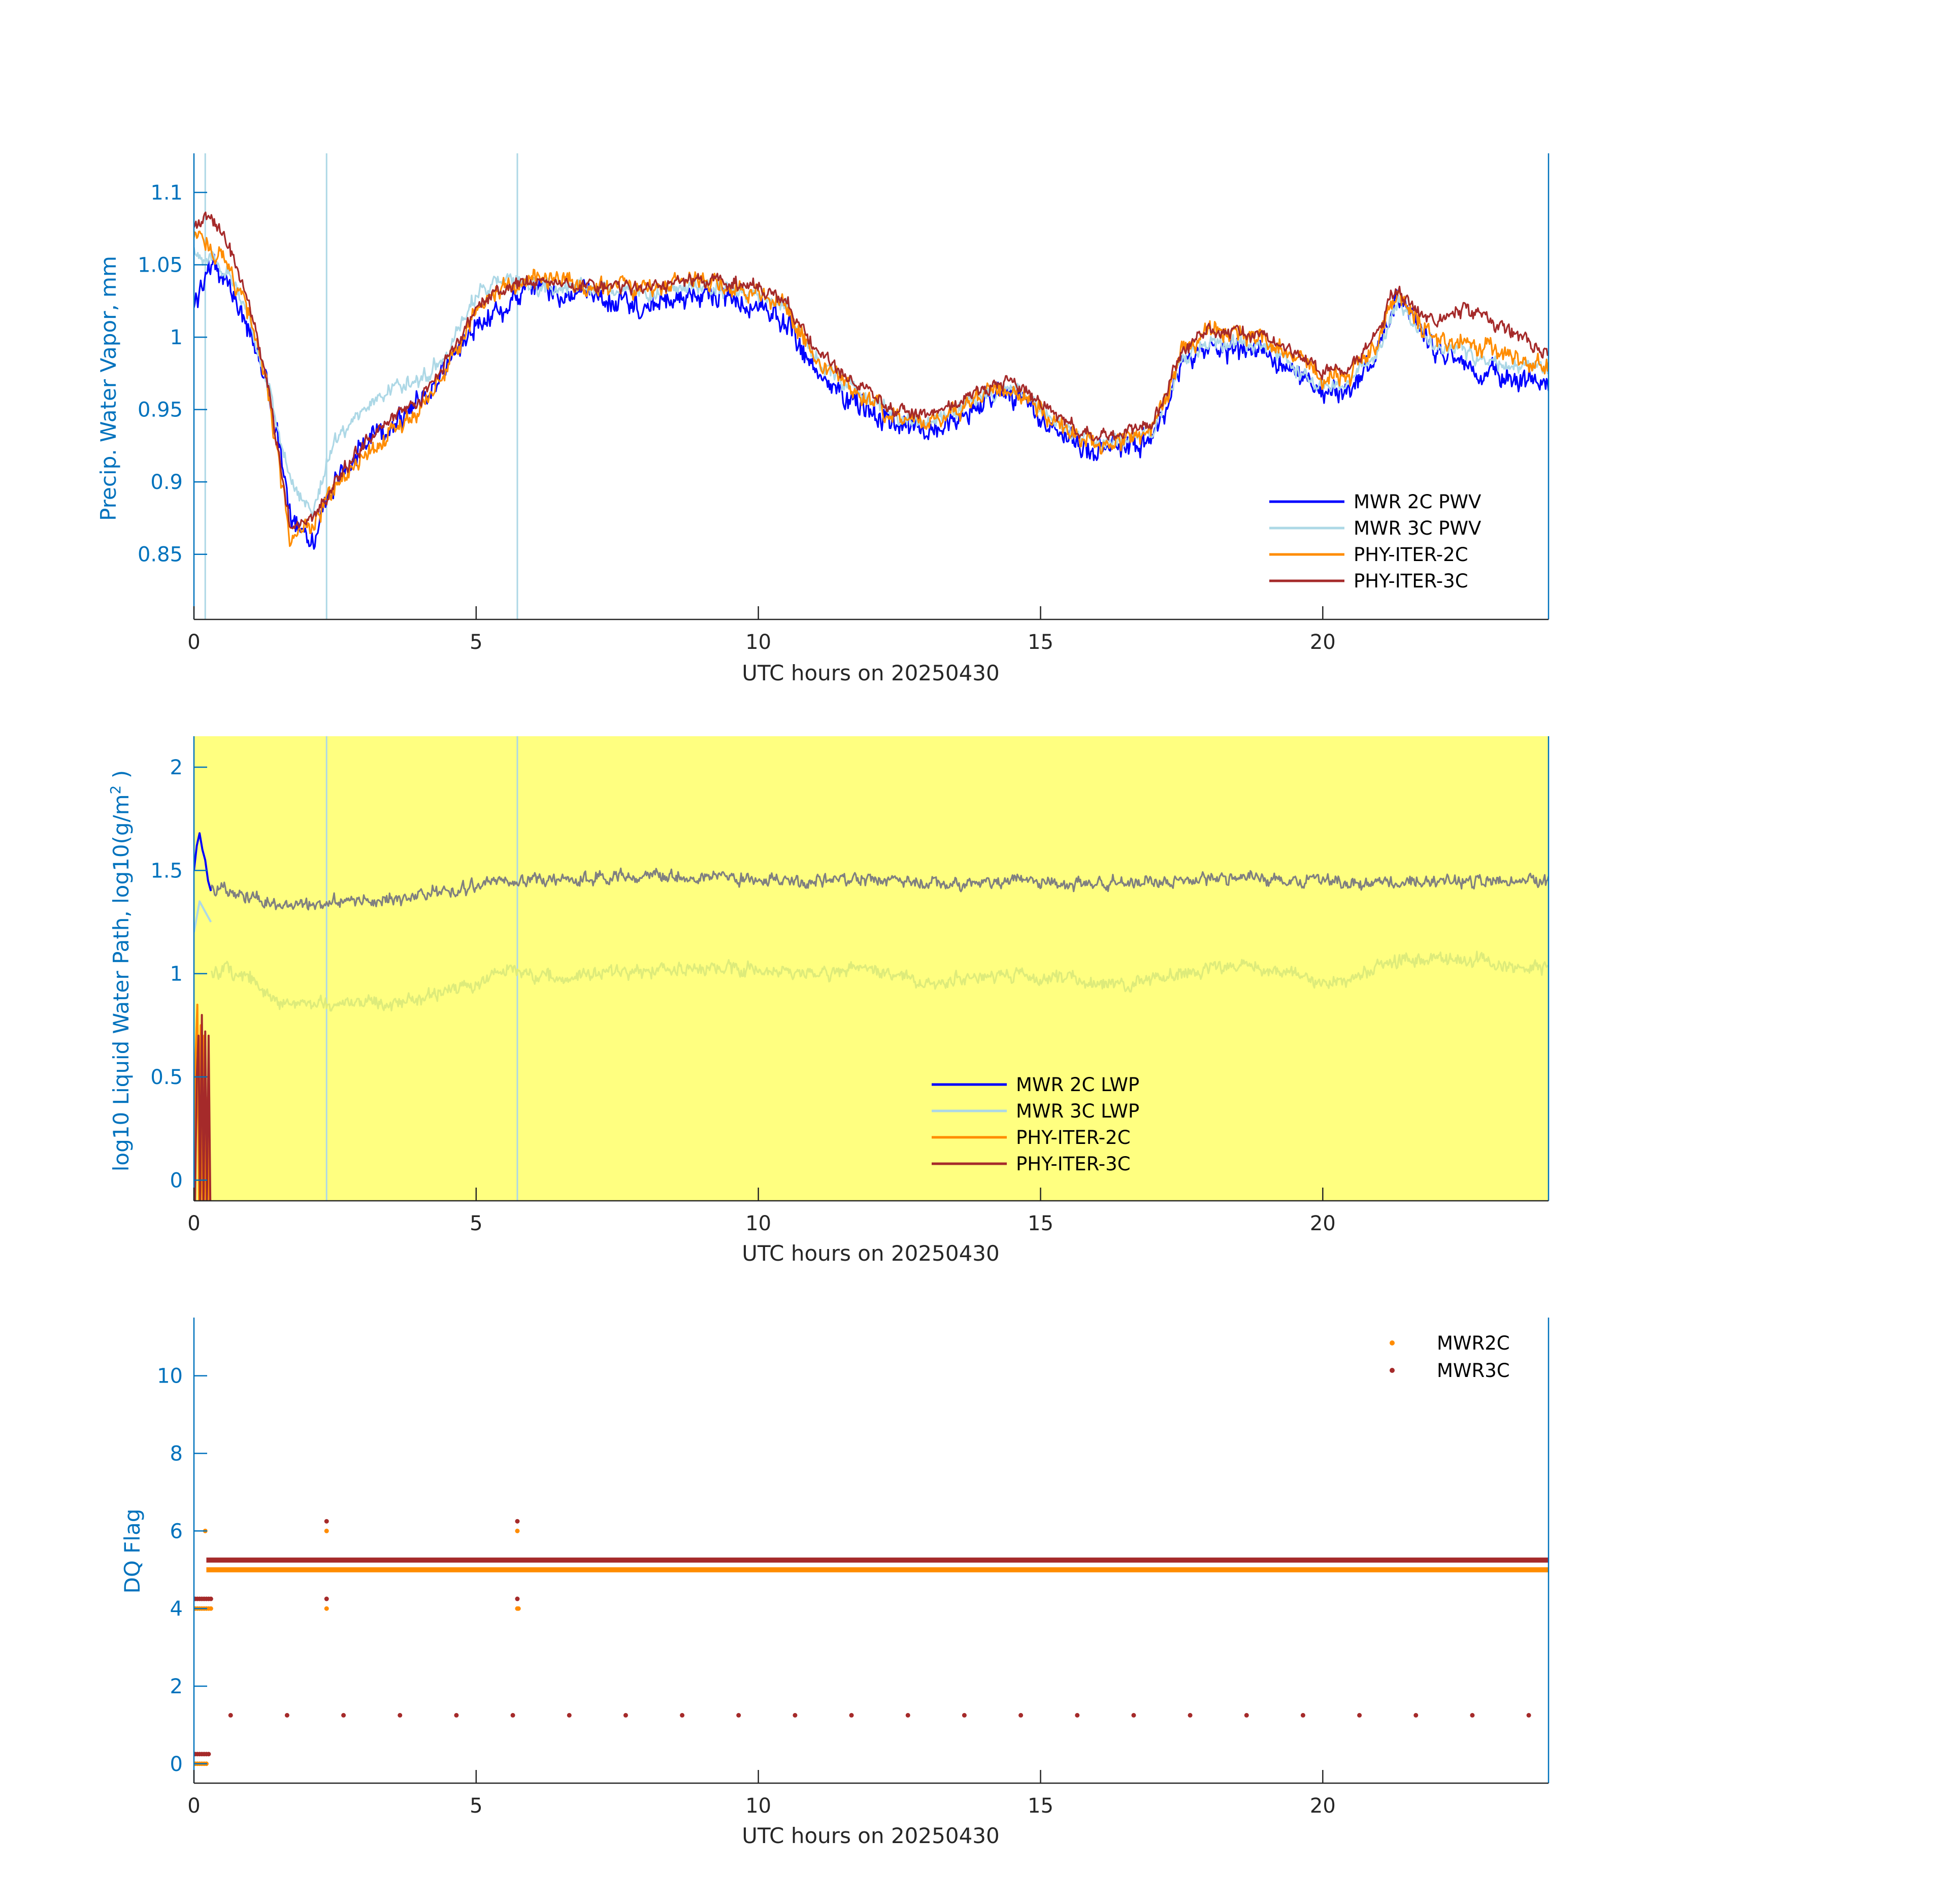  I want to click on x-tick-label-0: 20, so click(1323, 643).